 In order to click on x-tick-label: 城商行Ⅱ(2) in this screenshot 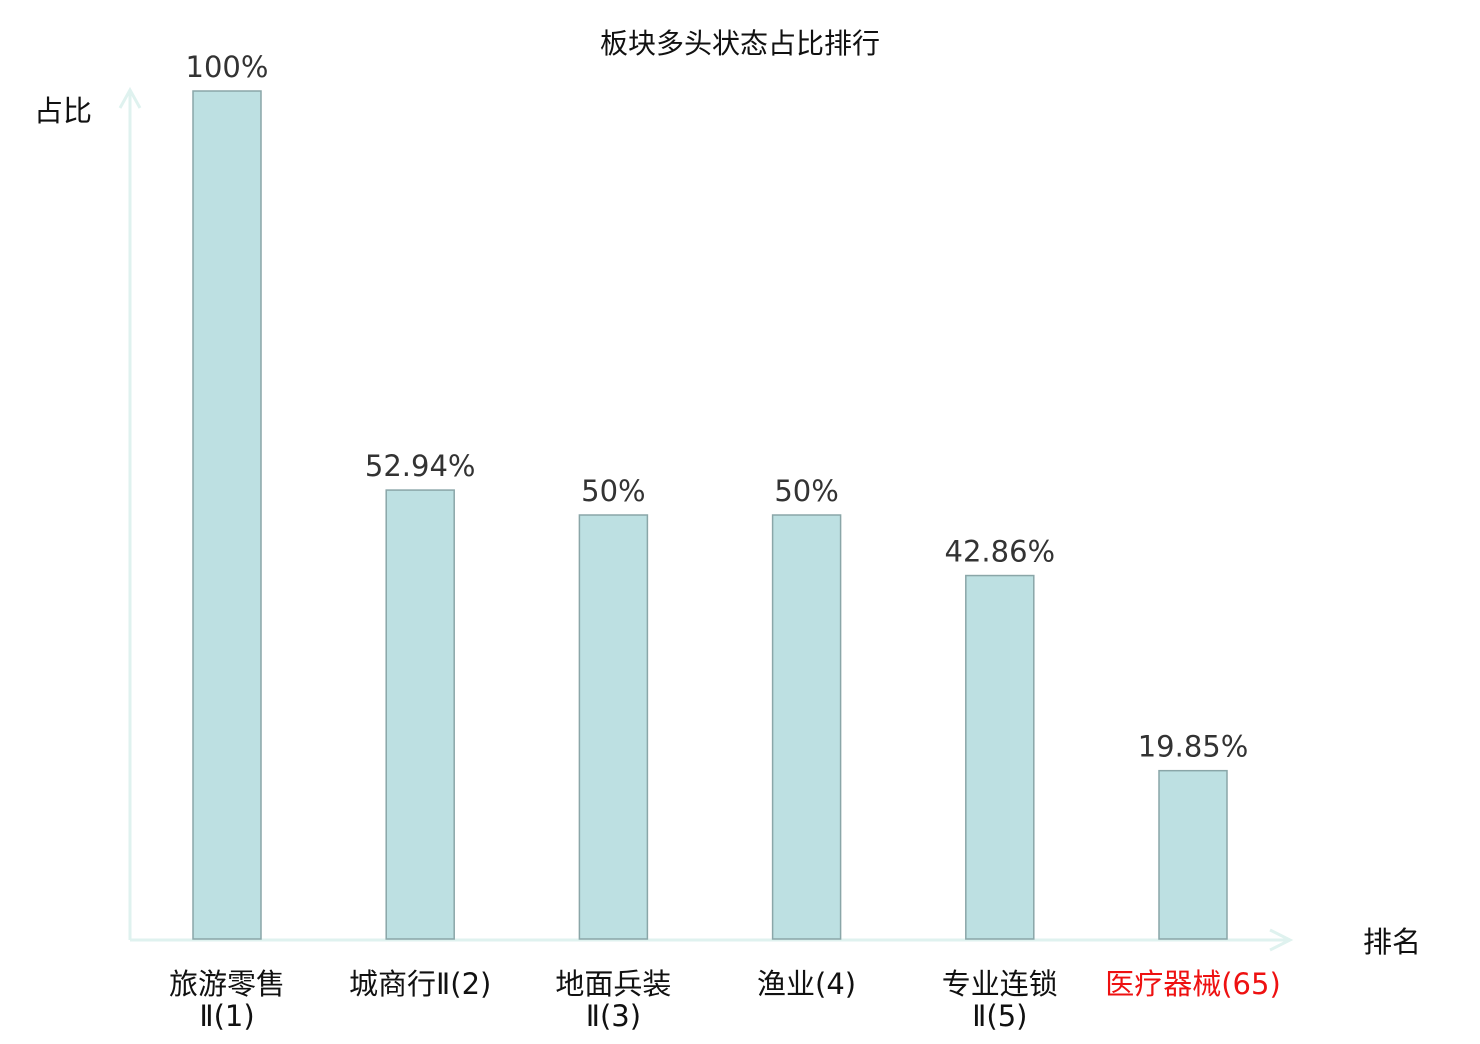, I will do `click(420, 984)`.